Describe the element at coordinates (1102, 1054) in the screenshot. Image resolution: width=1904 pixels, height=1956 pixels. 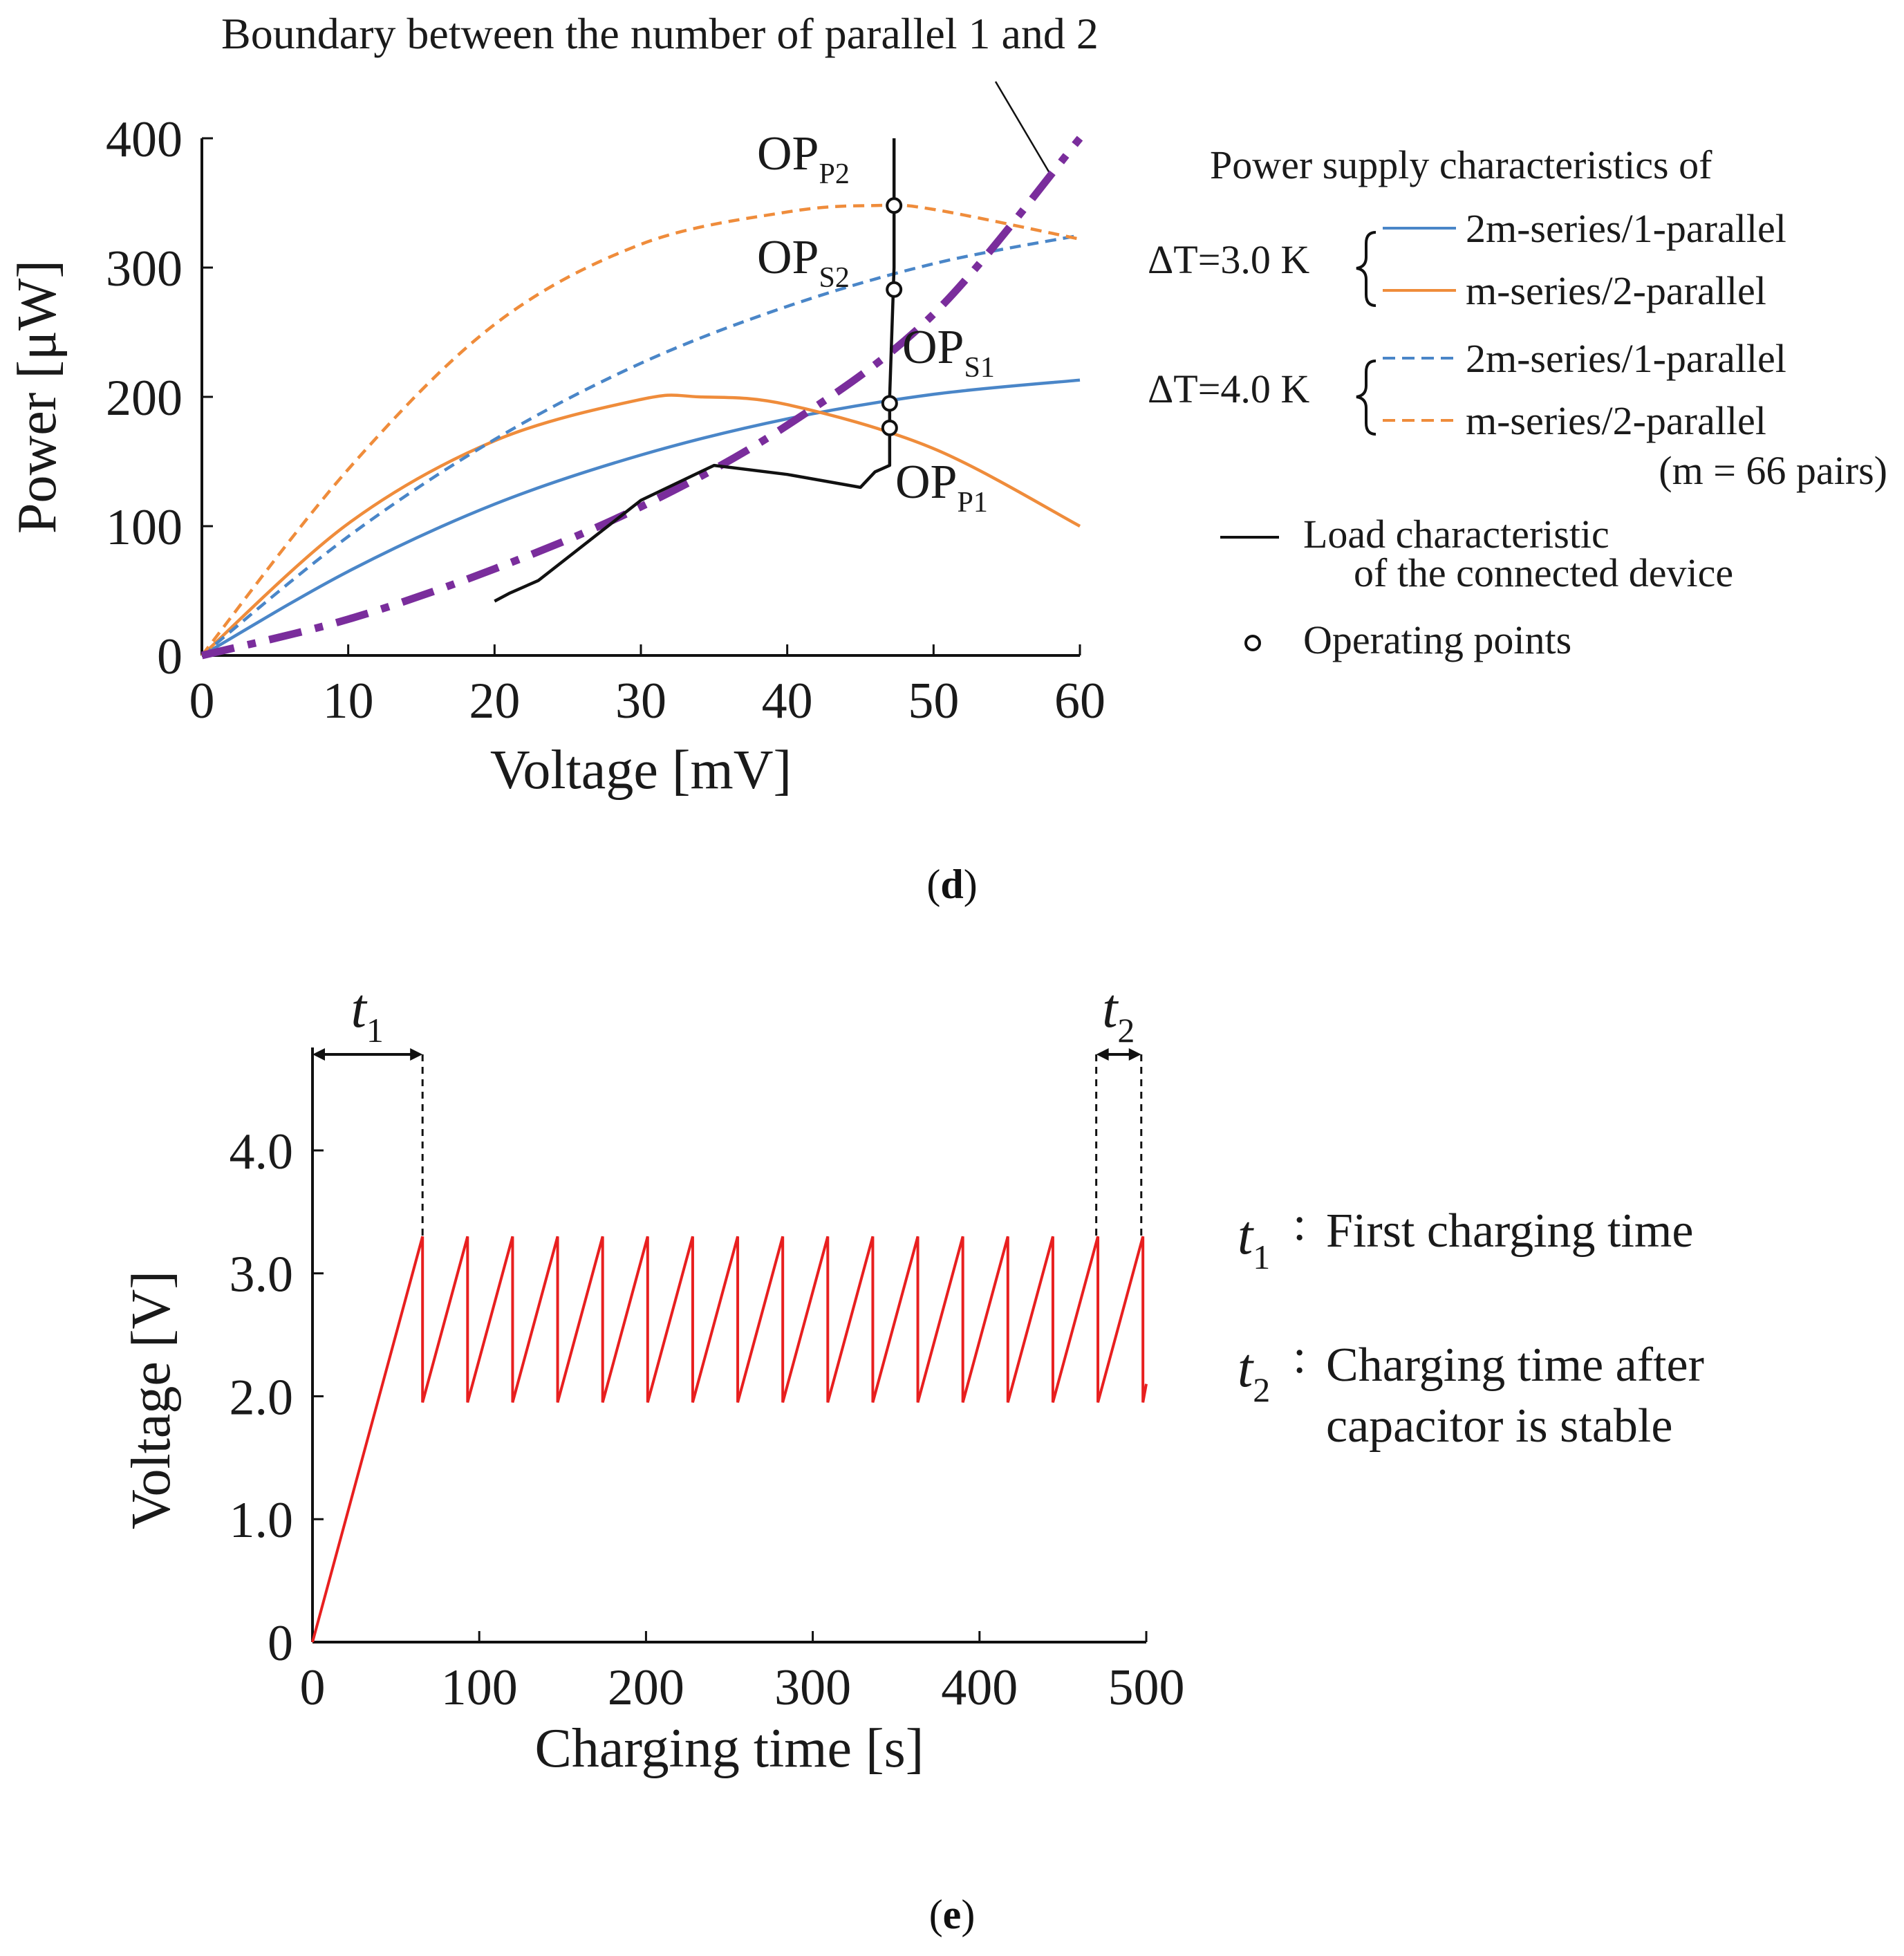
I see `annot-2-arrowhead-left` at that location.